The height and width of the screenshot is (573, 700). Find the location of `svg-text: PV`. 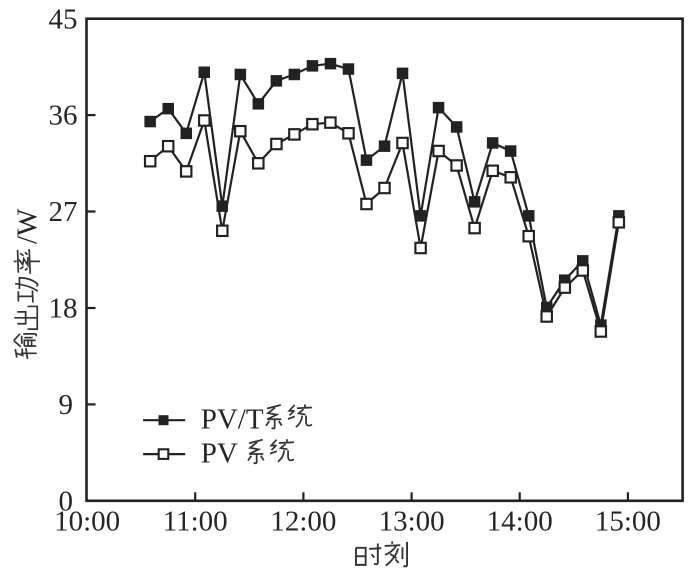

svg-text: PV is located at coordinates (219, 453).